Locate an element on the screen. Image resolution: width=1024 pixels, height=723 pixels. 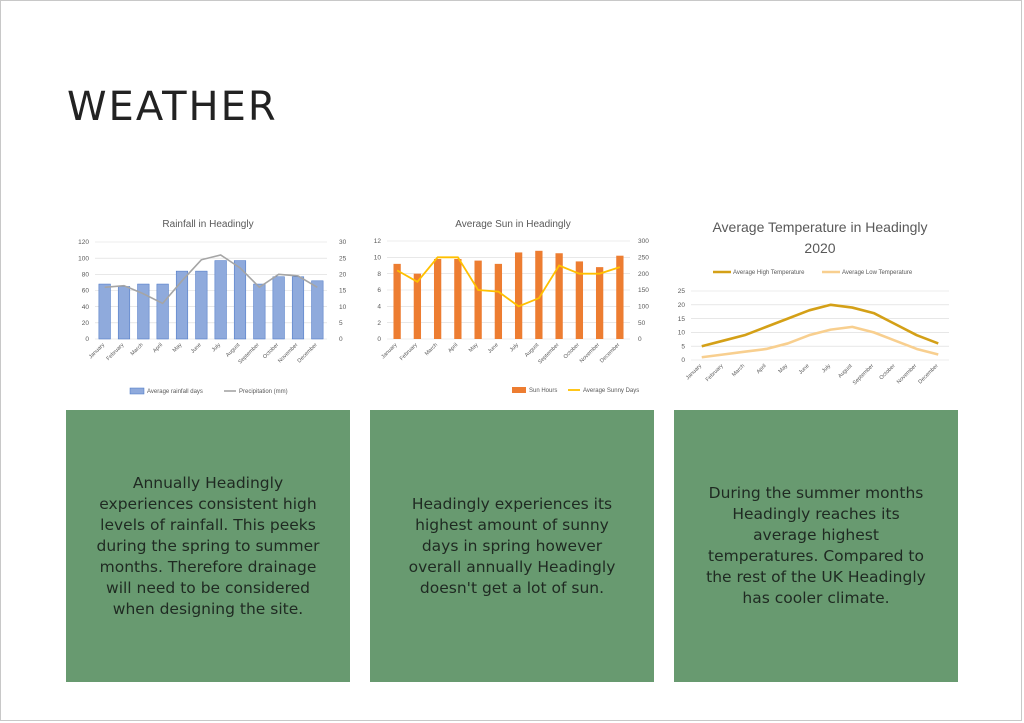
left-axis-tick-label: 6 is located at coordinates (379, 290).